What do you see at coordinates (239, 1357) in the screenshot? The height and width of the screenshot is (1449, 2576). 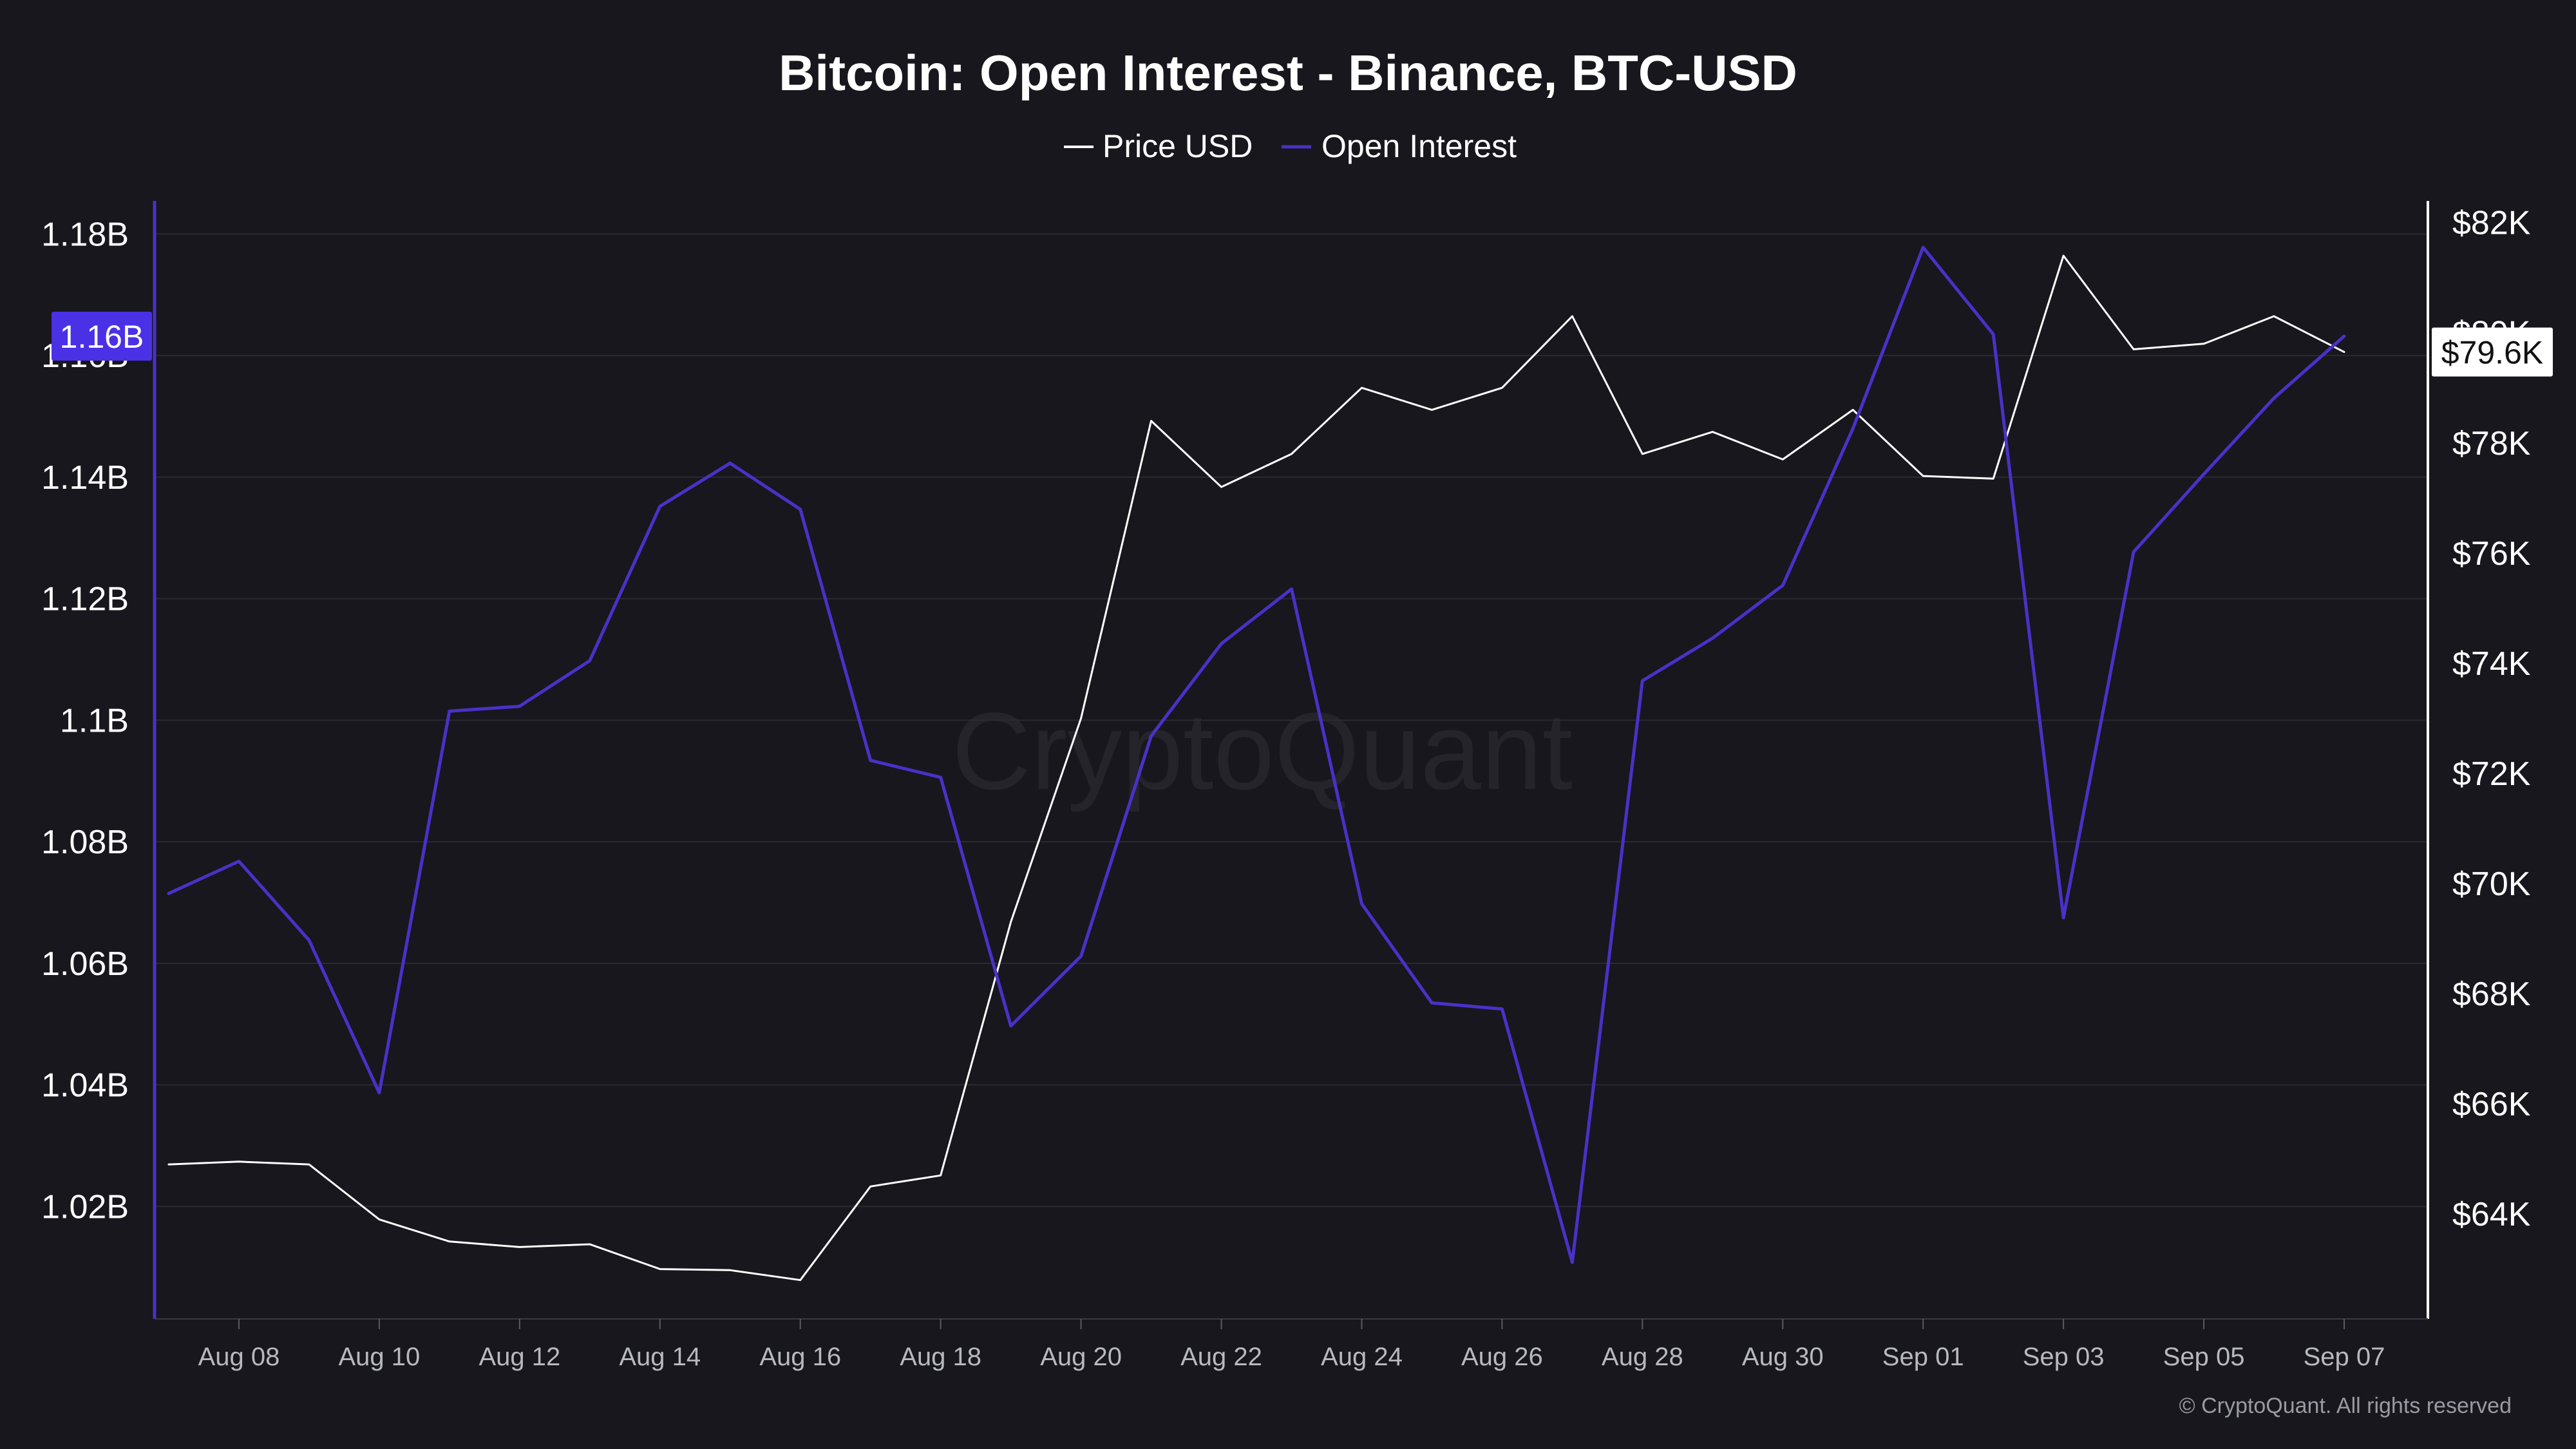 I see `x-tick-label: Aug 08` at bounding box center [239, 1357].